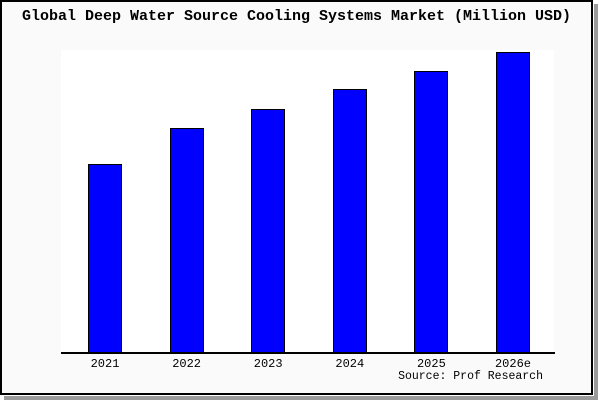  What do you see at coordinates (268, 364) in the screenshot?
I see `x-tick-label-2023: 2023` at bounding box center [268, 364].